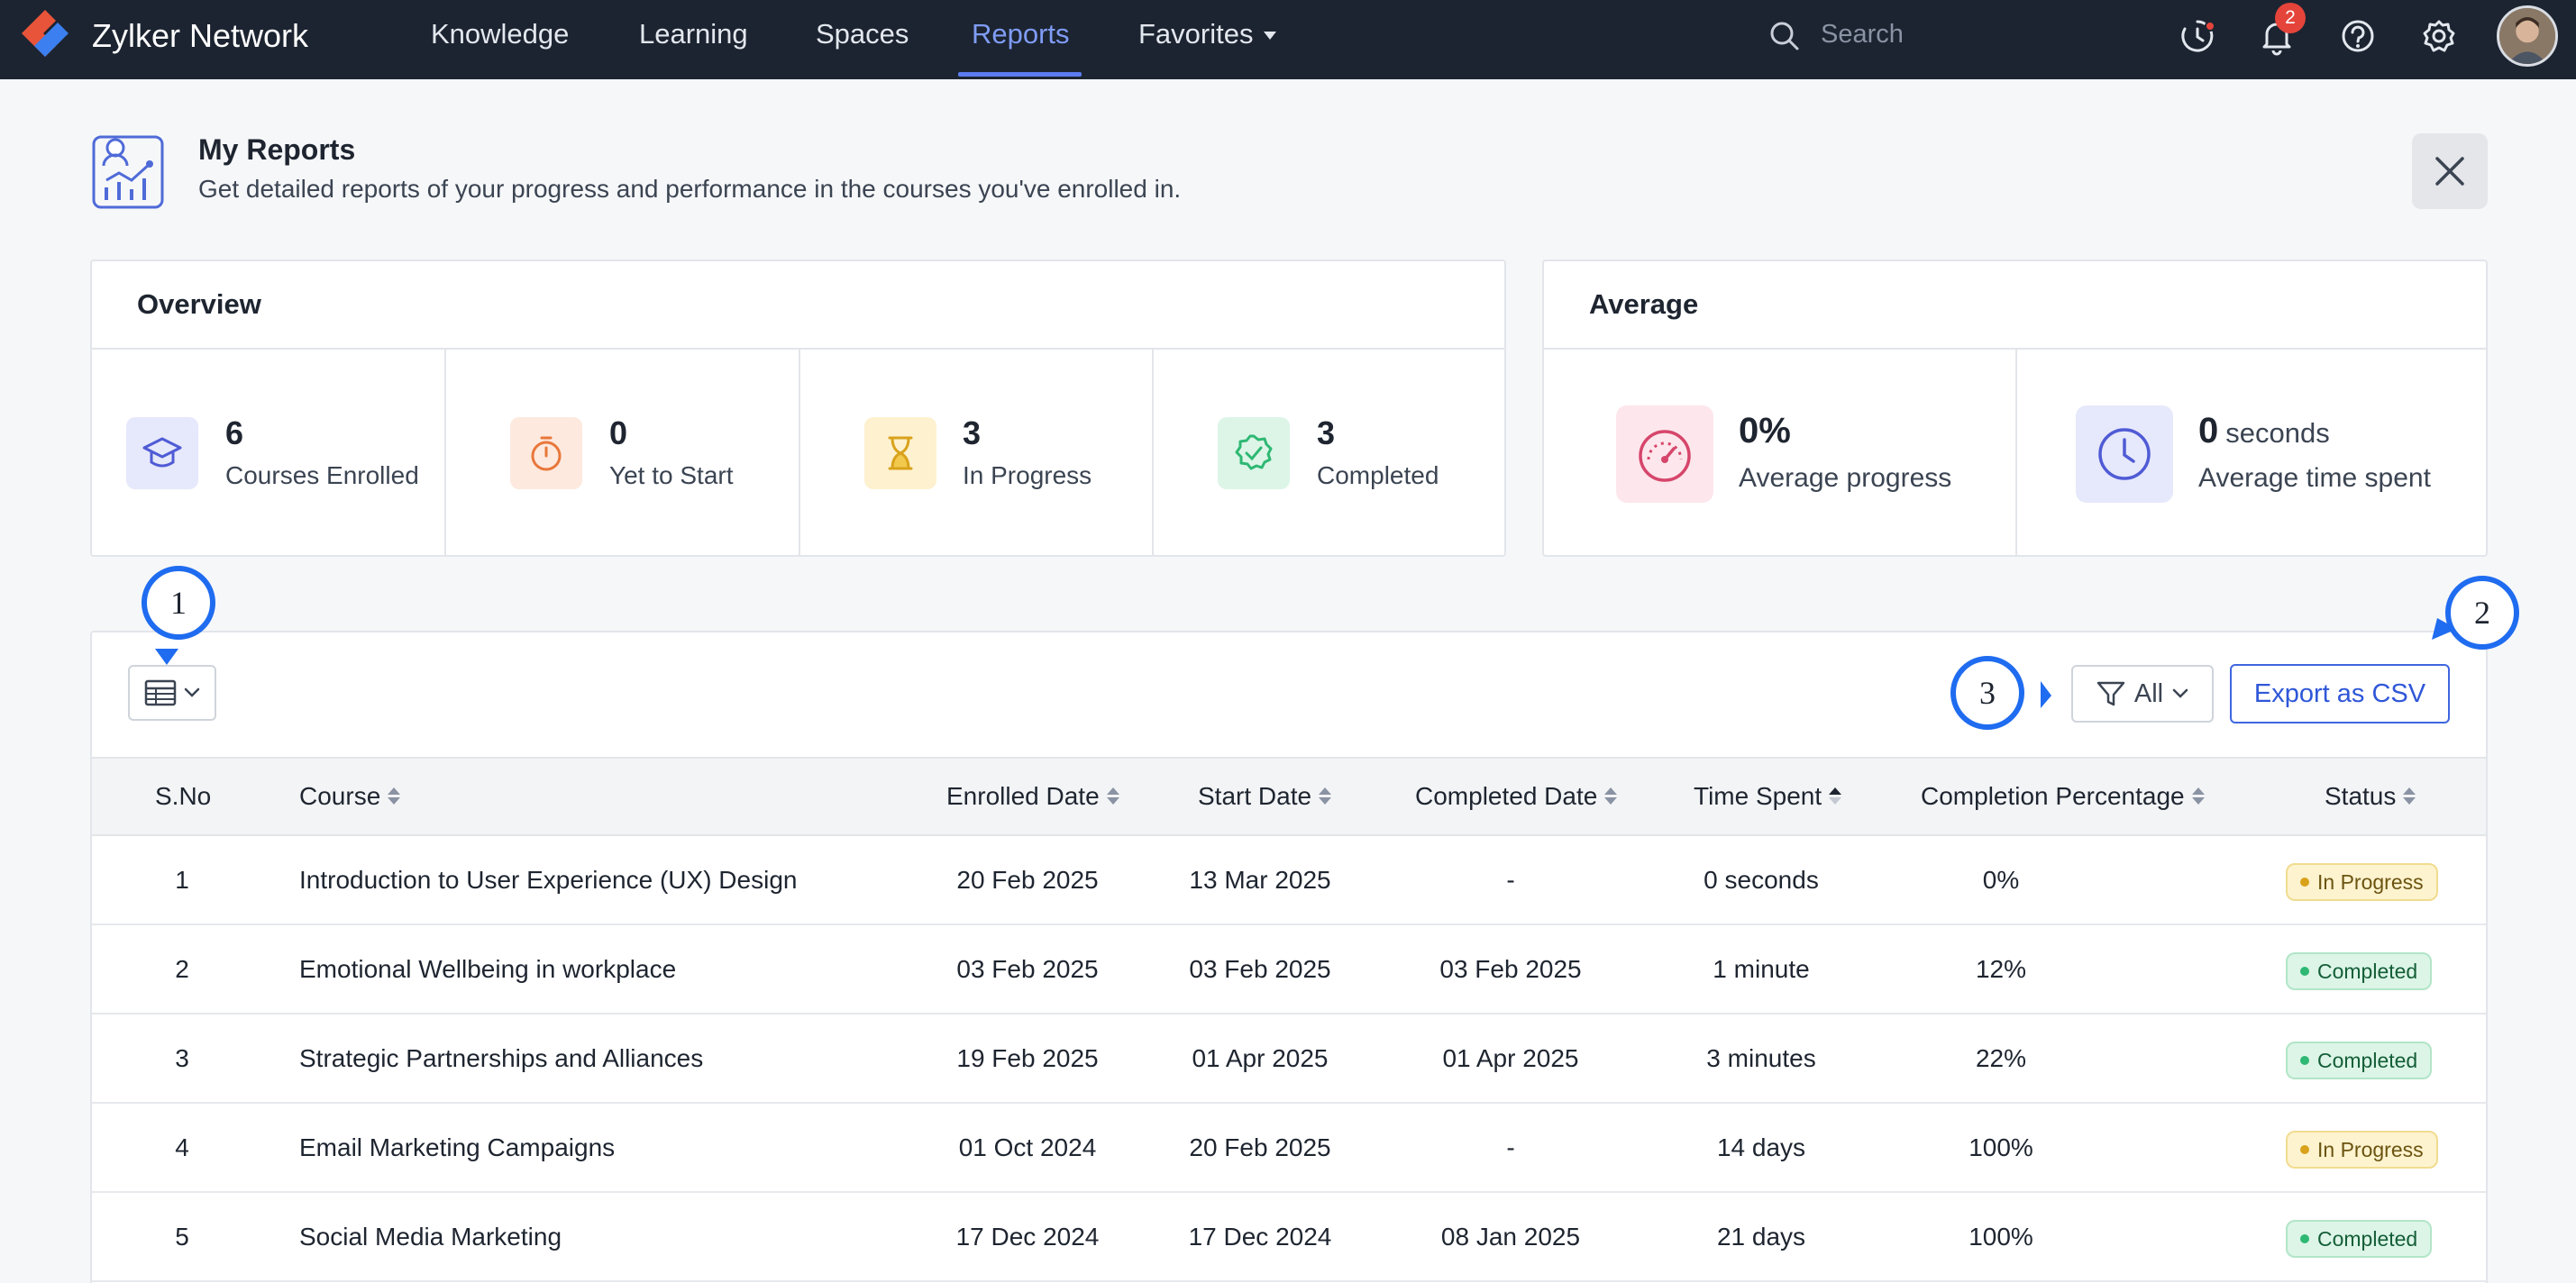 The width and height of the screenshot is (2576, 1283). I want to click on table-view-icon, so click(160, 692).